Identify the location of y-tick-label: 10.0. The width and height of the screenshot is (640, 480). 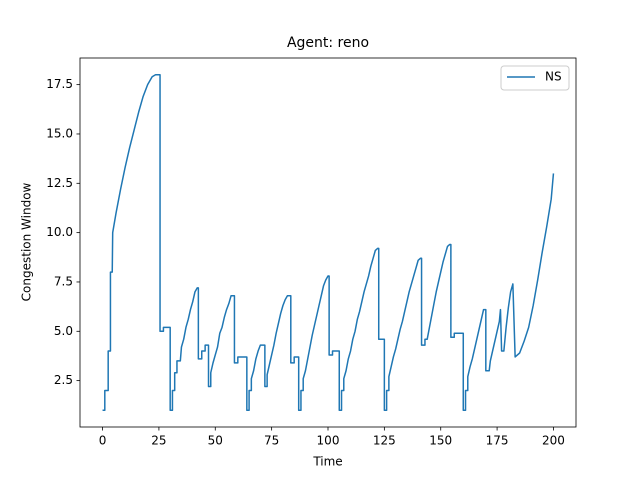
(59, 232).